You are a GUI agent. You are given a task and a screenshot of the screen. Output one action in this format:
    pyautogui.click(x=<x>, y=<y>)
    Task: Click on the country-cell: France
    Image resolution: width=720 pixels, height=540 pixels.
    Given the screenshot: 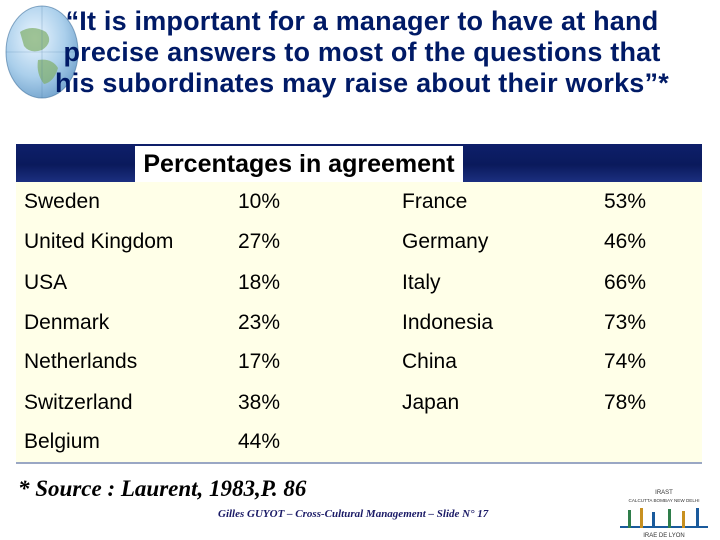 What is the action you would take?
    pyautogui.click(x=435, y=201)
    